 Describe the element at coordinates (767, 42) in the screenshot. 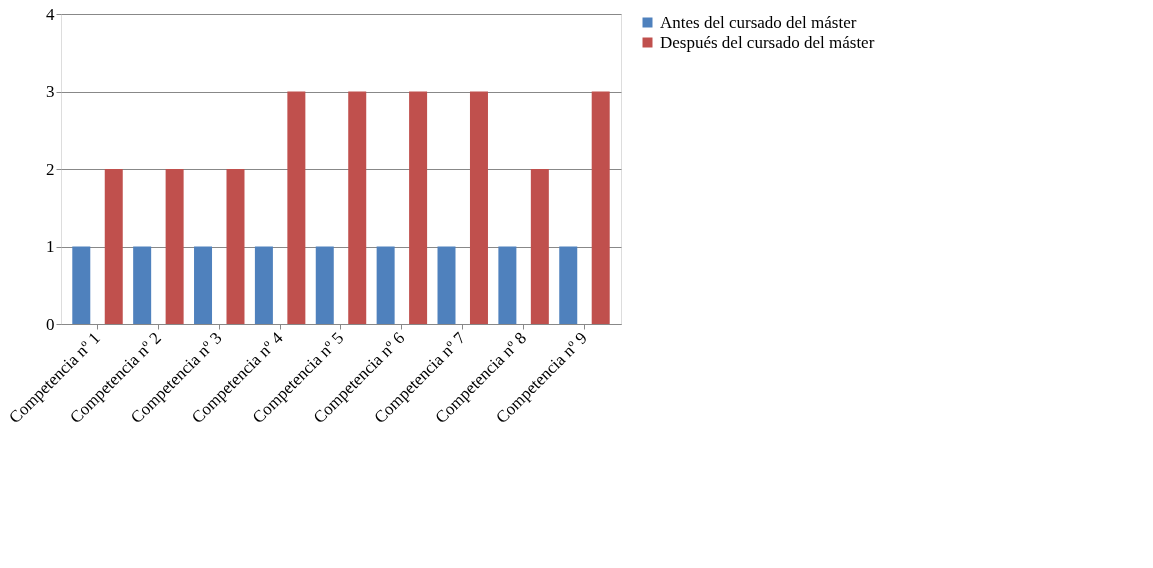

I see `legend-label: Después del cursado del máster` at that location.